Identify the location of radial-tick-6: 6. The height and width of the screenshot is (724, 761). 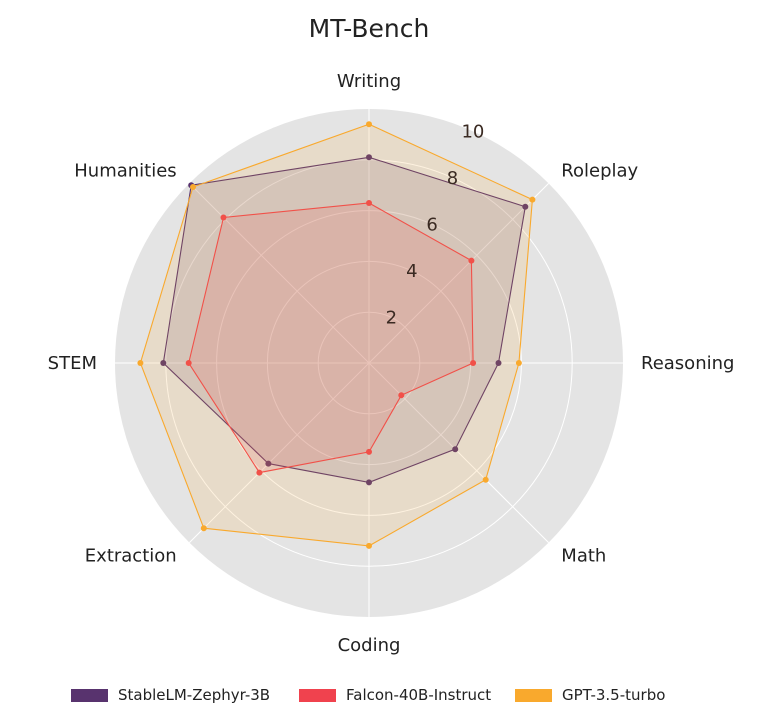
(431, 224).